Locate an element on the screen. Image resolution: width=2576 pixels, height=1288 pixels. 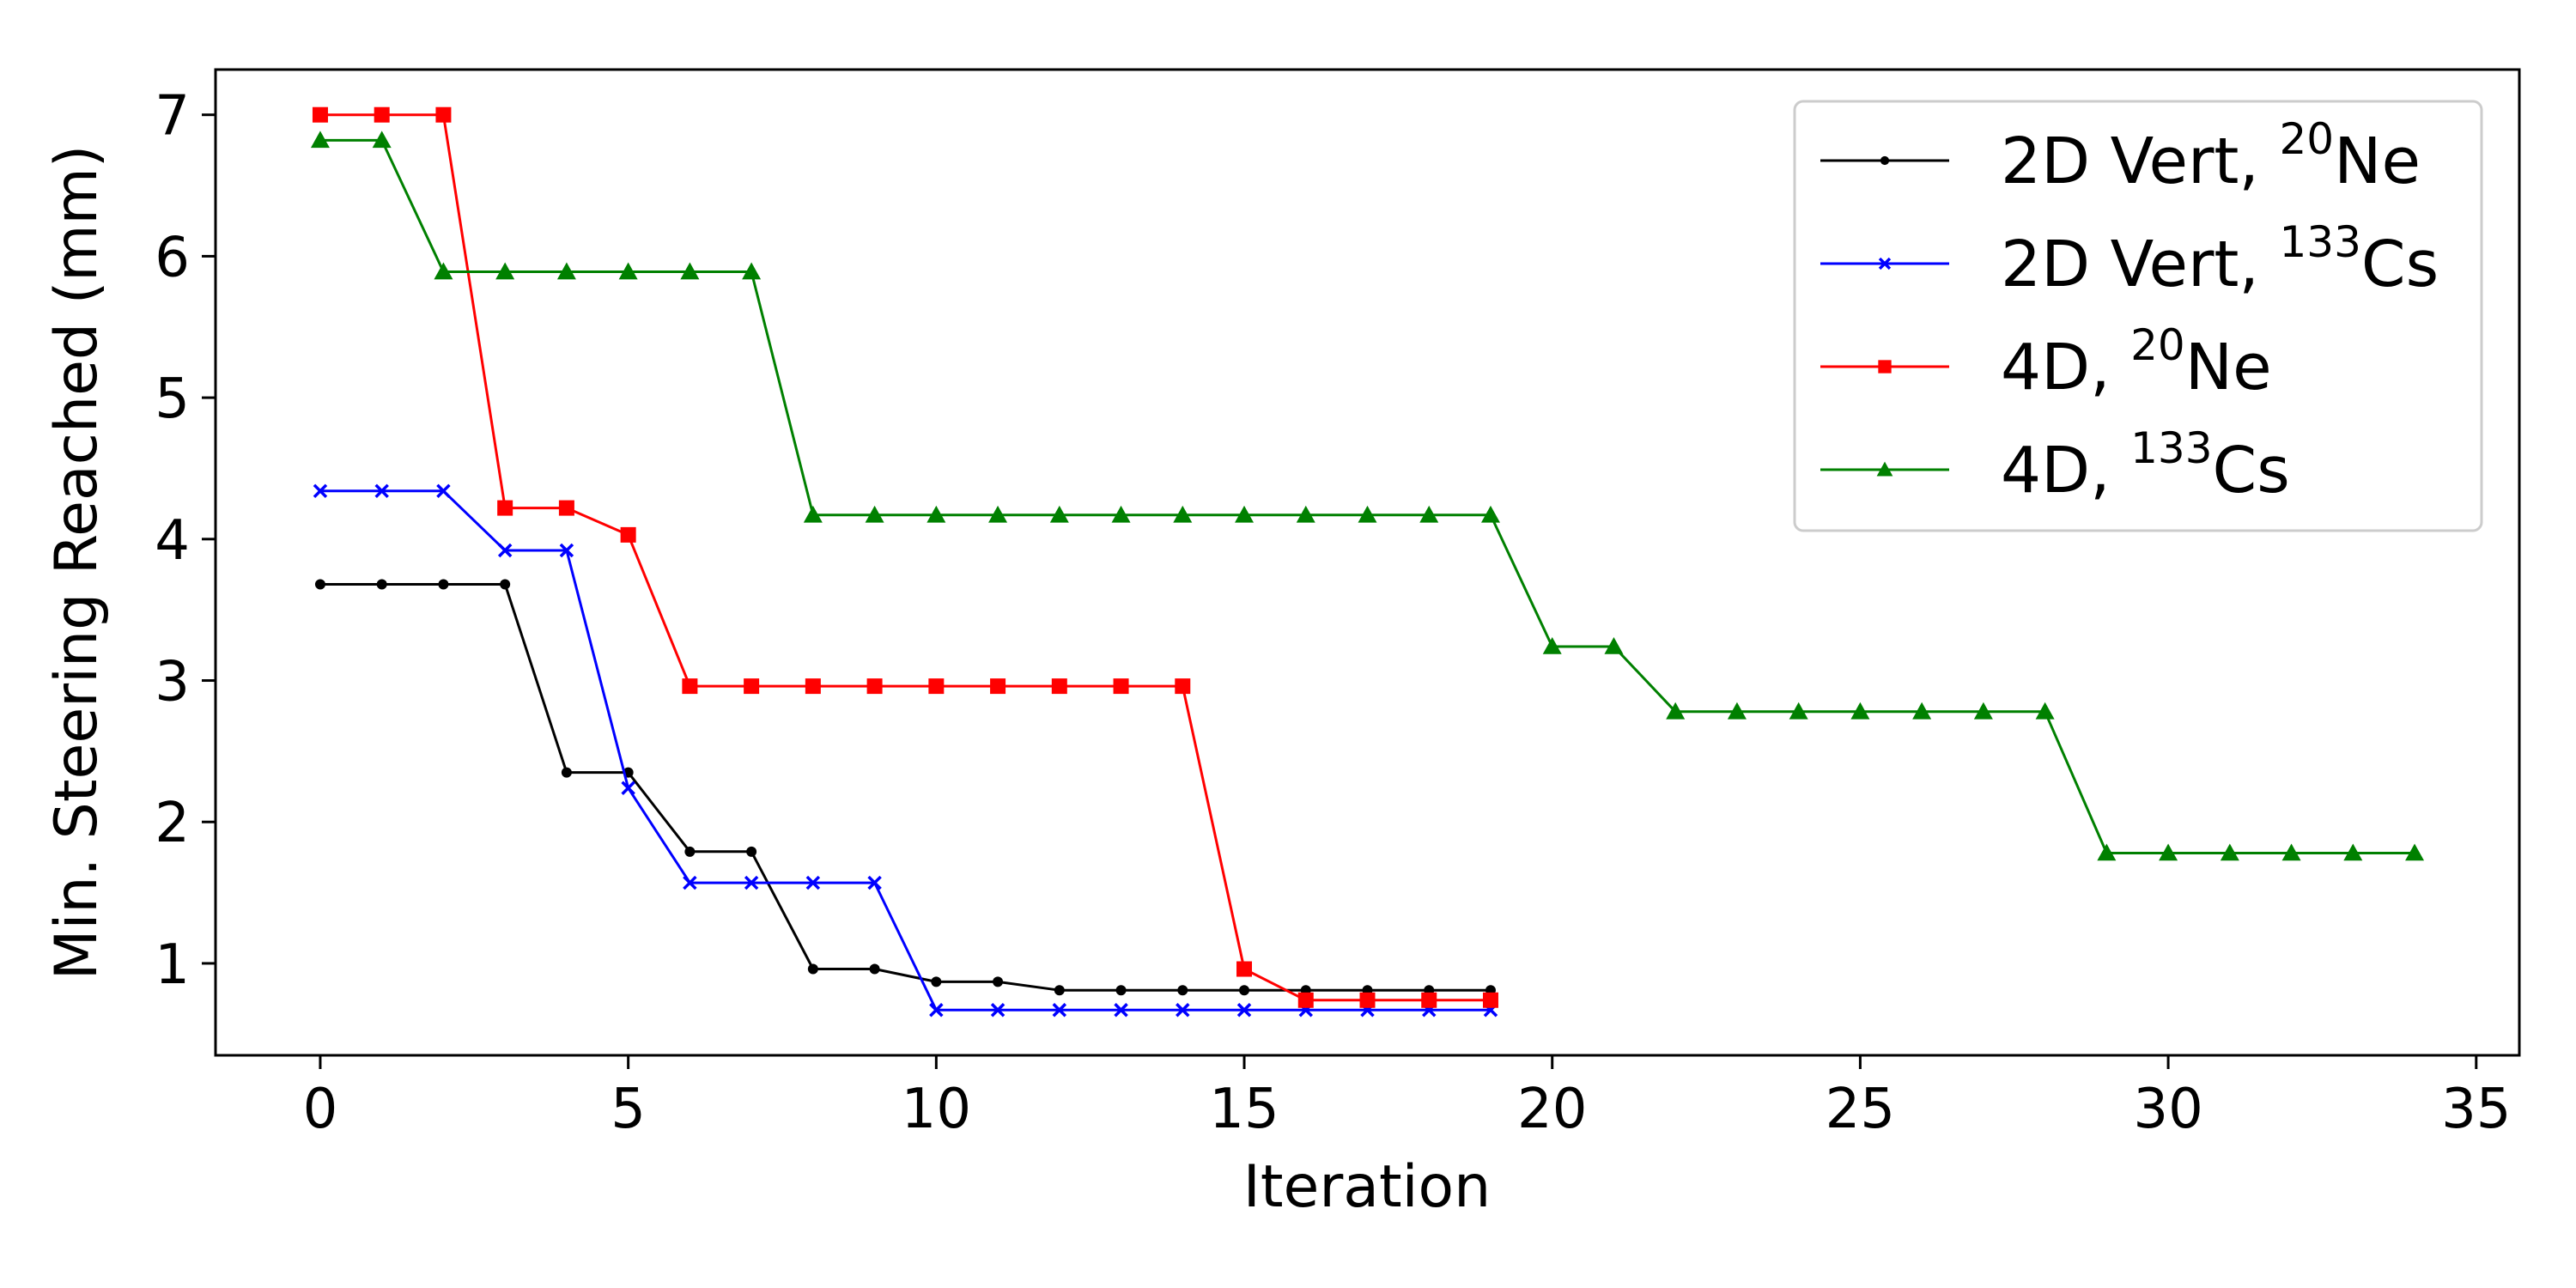
x-tick-label: 20 is located at coordinates (1552, 1109).